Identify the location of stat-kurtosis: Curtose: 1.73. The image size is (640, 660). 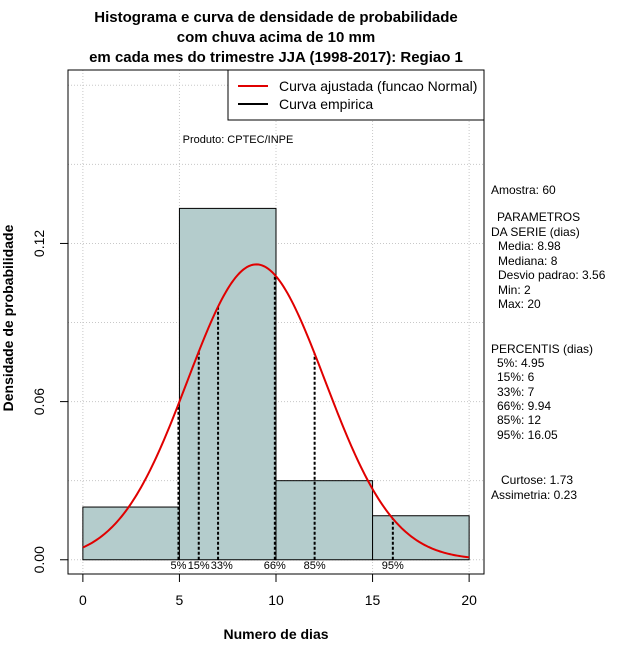
(537, 480).